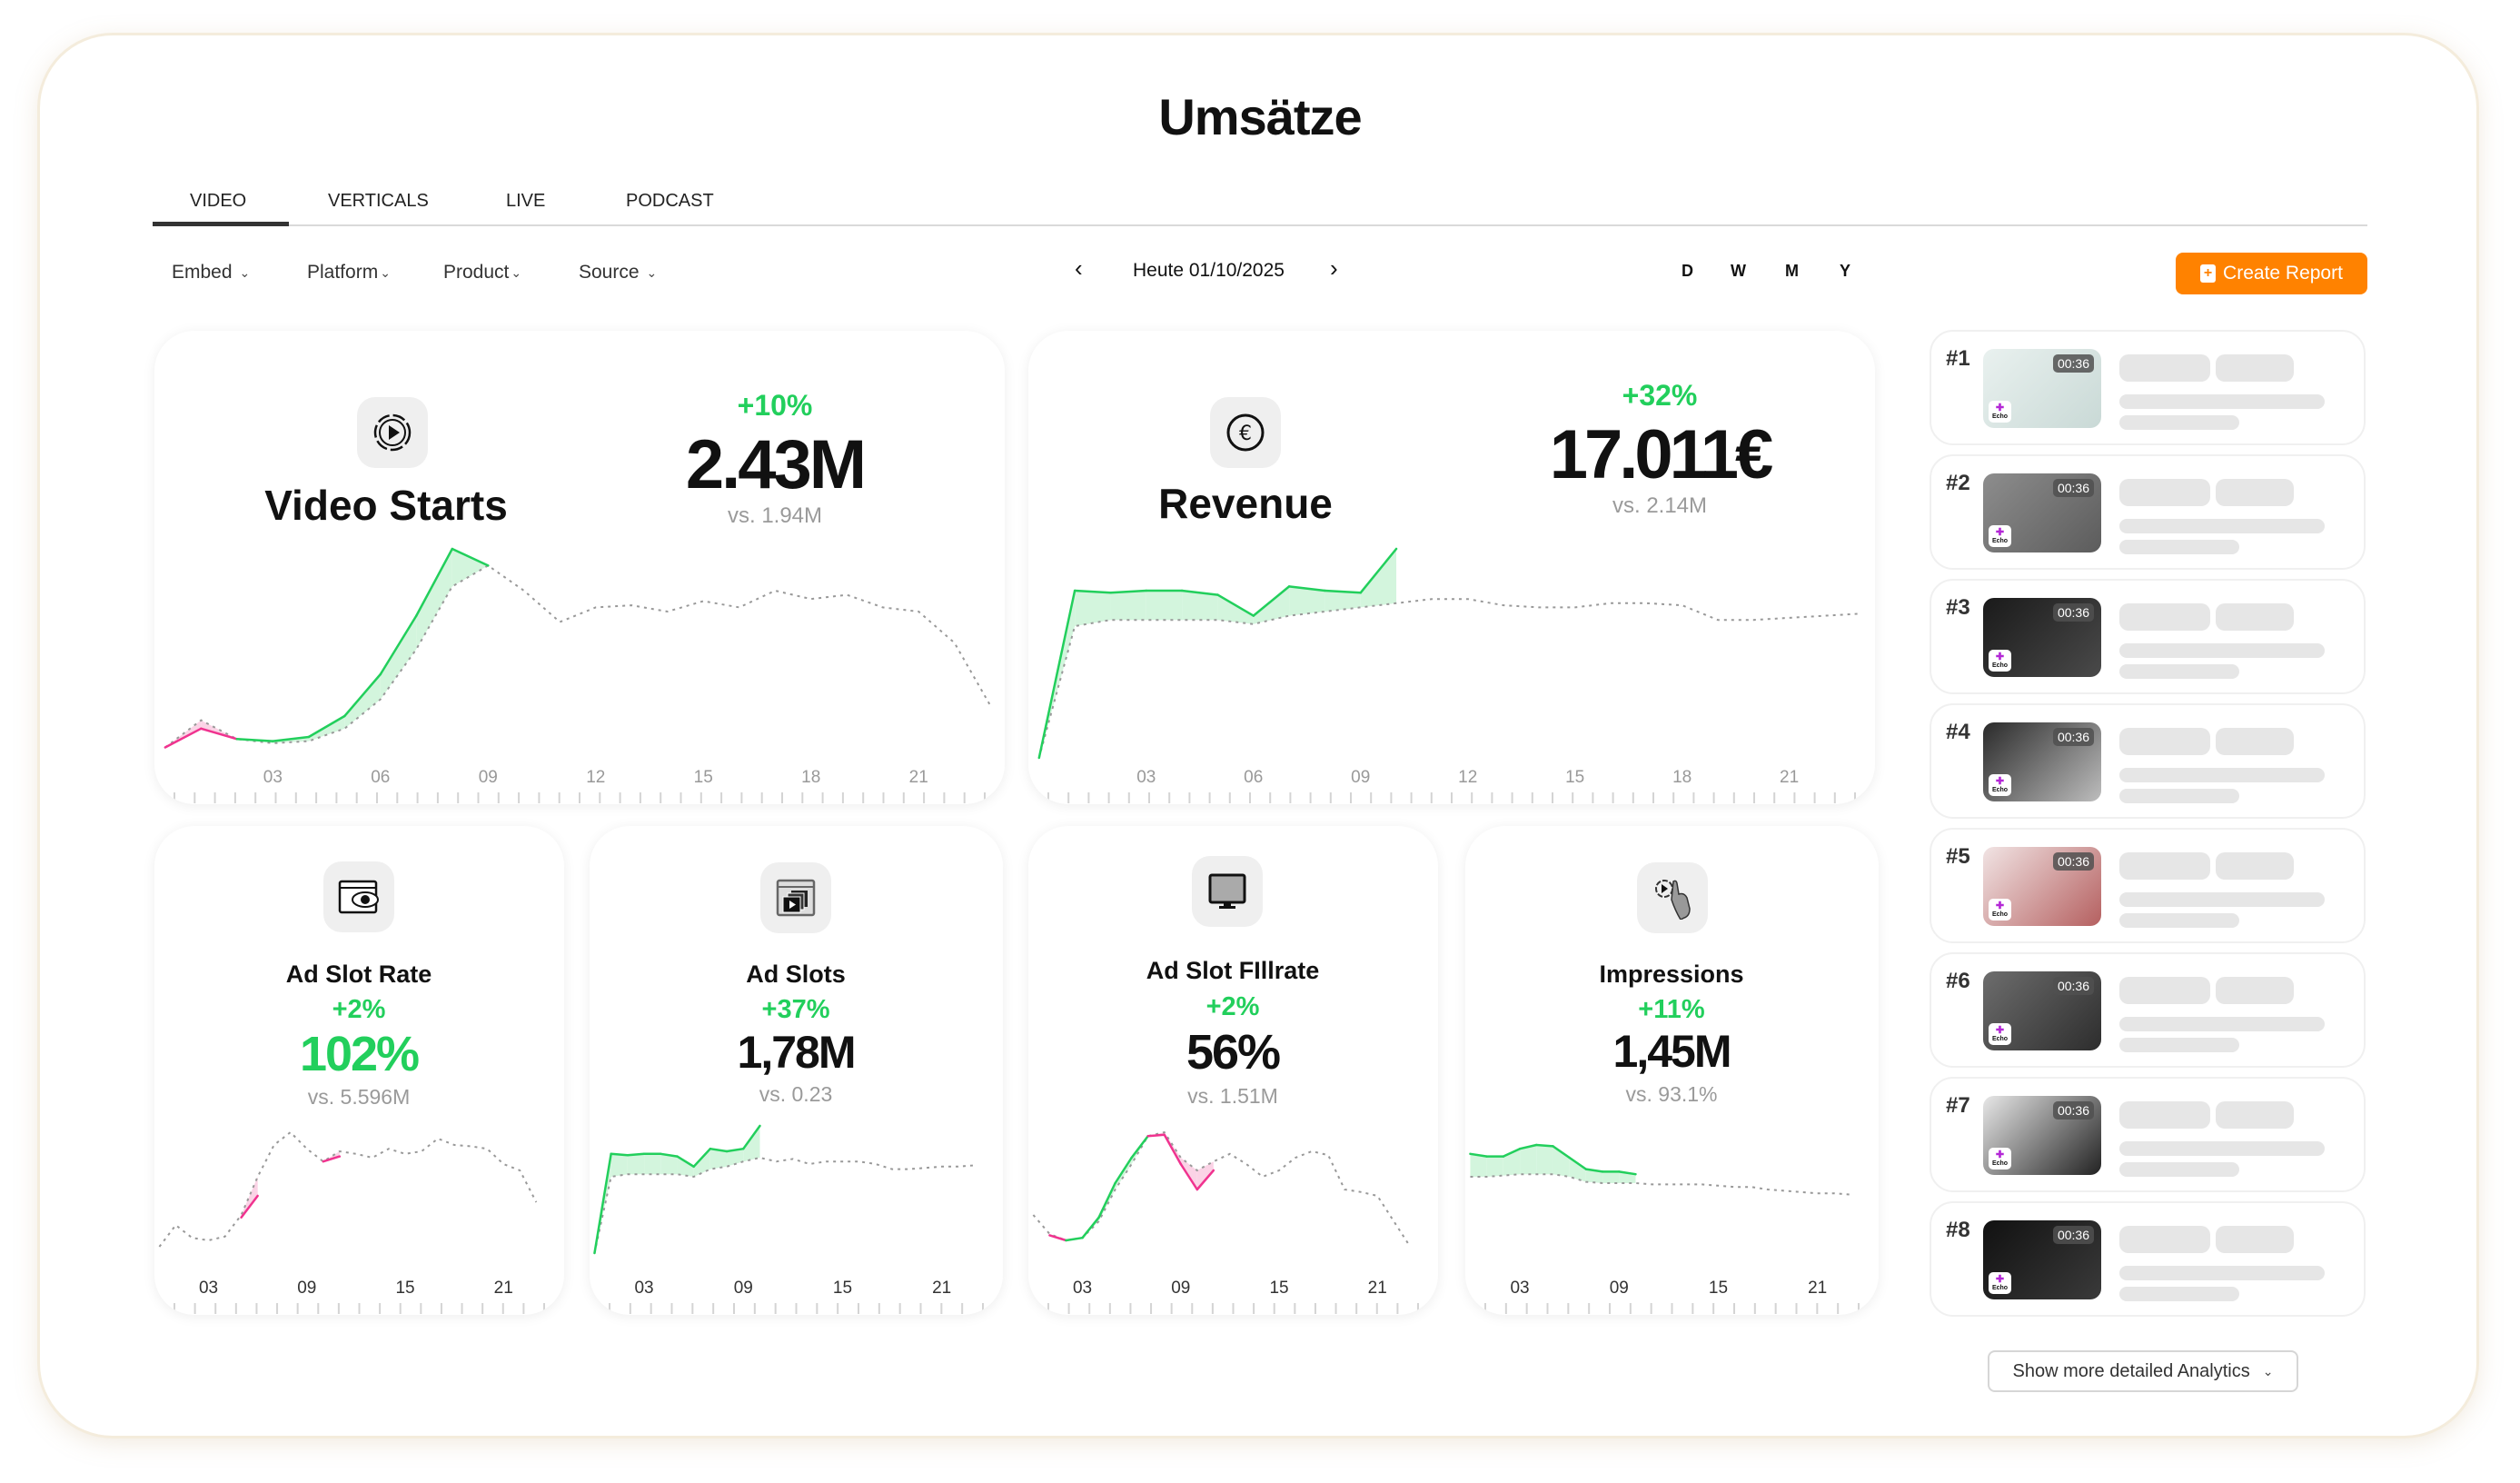 This screenshot has width=2520, height=1483. I want to click on revenue-chart: 03 06 09 12 15 18 21, so click(1449, 675).